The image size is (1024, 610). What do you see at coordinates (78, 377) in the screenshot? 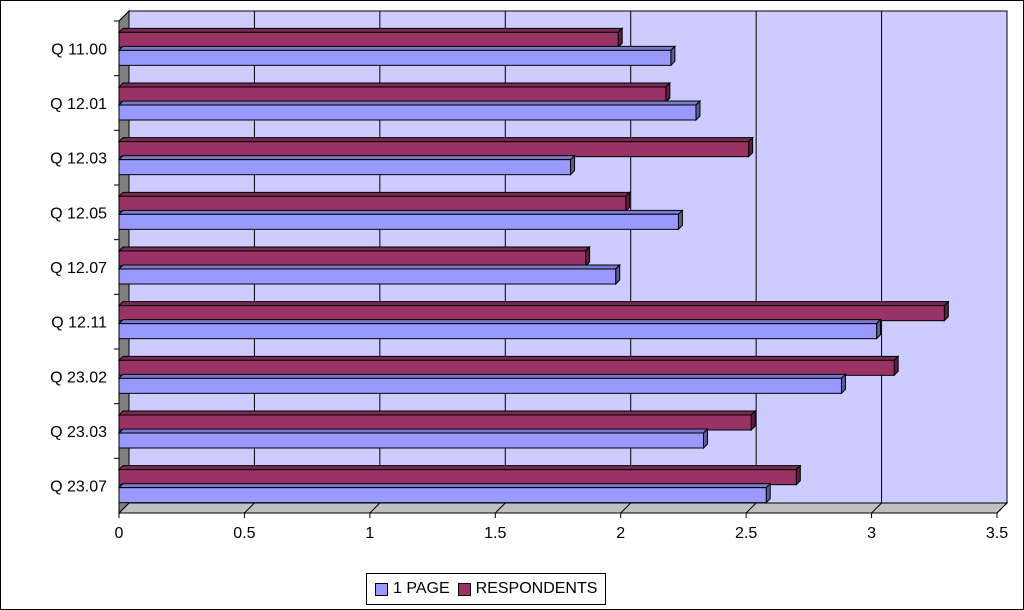
I see `y-tick-label: Q 23.02` at bounding box center [78, 377].